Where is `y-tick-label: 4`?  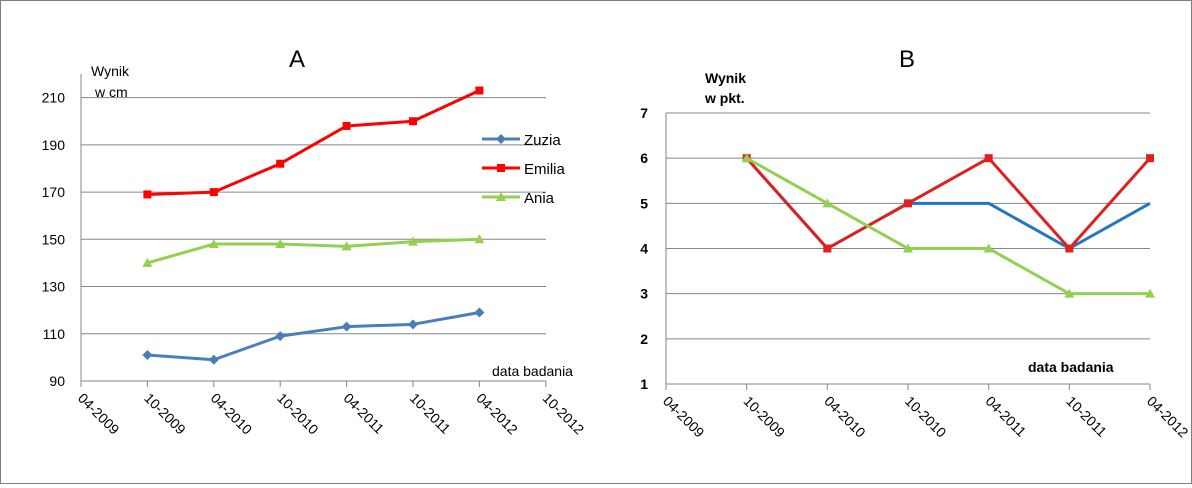
y-tick-label: 4 is located at coordinates (644, 249).